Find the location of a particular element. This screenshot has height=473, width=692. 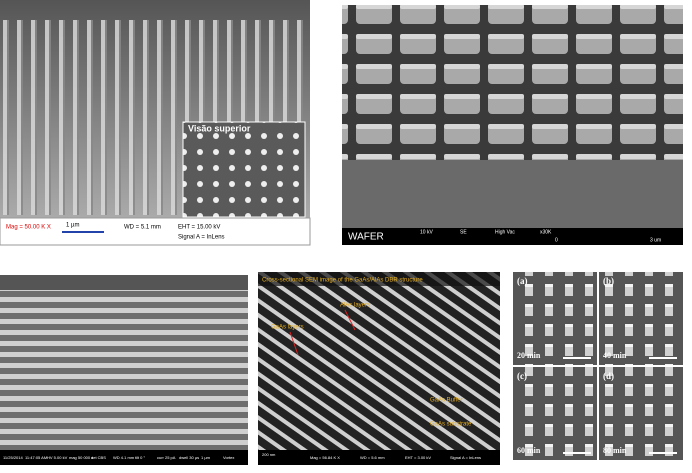

info: tilt 0 ° is located at coordinates (140, 457).